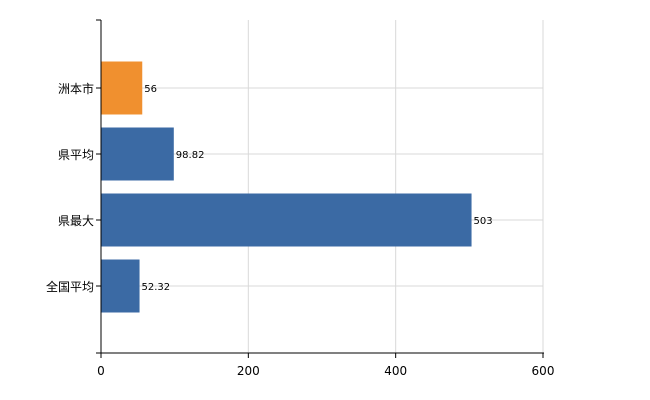  Describe the element at coordinates (483, 221) in the screenshot. I see `data-label: 503` at that location.